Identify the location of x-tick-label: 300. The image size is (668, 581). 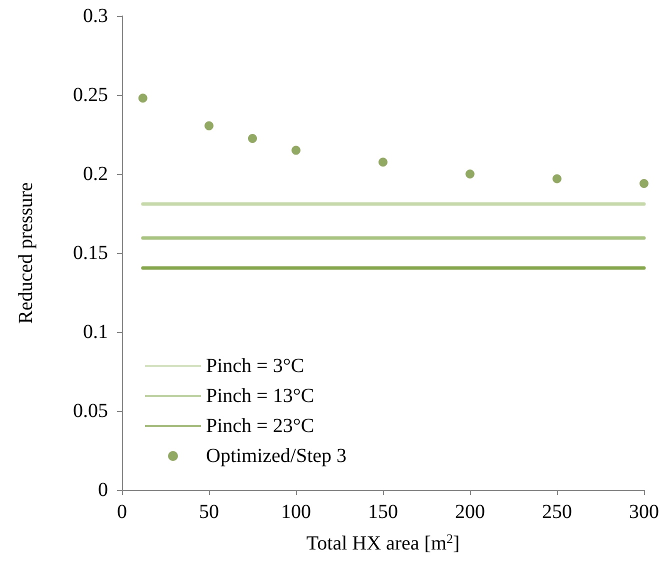
(644, 512).